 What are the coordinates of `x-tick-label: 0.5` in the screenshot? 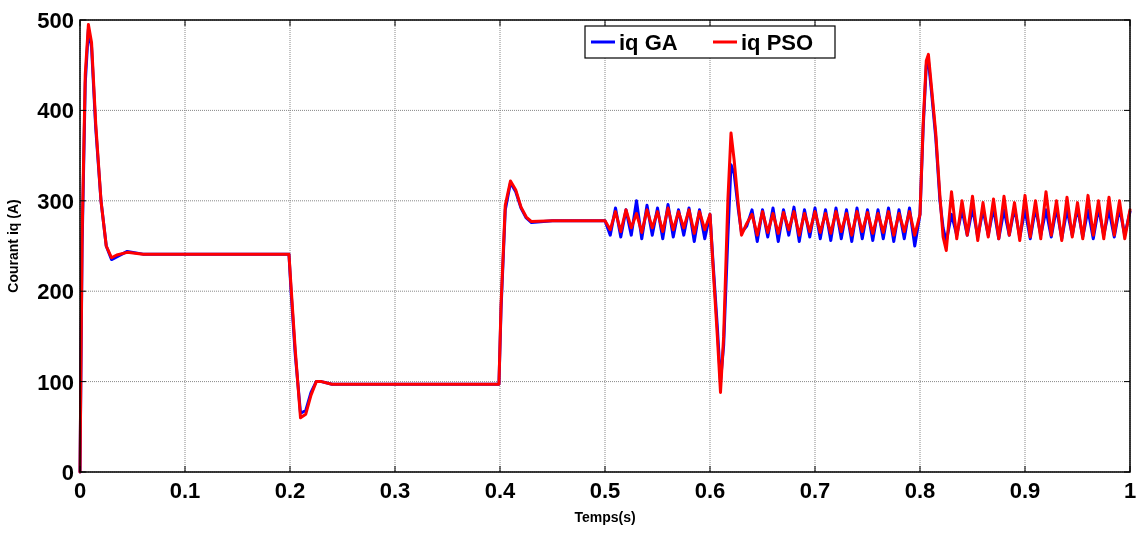 It's located at (605, 490).